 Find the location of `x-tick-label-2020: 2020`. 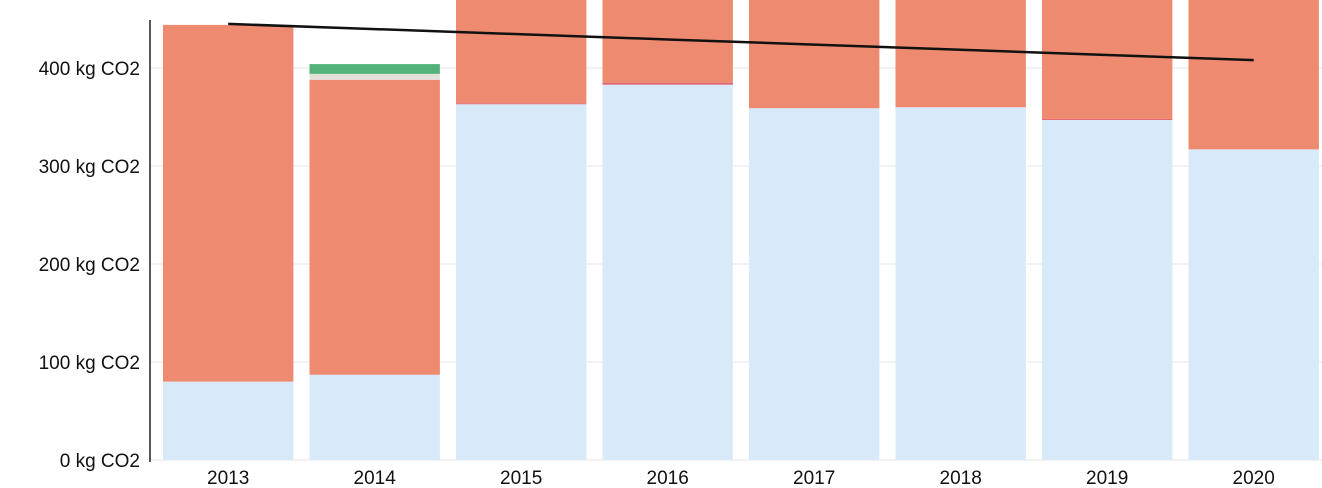

x-tick-label-2020: 2020 is located at coordinates (1254, 478).